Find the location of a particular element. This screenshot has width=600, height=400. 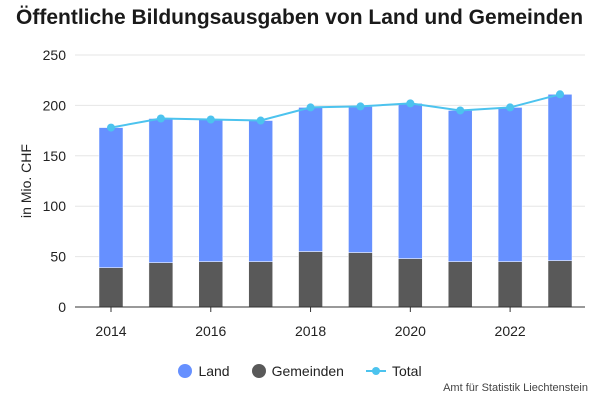

y-tick-label-0: 0 is located at coordinates (62, 307).